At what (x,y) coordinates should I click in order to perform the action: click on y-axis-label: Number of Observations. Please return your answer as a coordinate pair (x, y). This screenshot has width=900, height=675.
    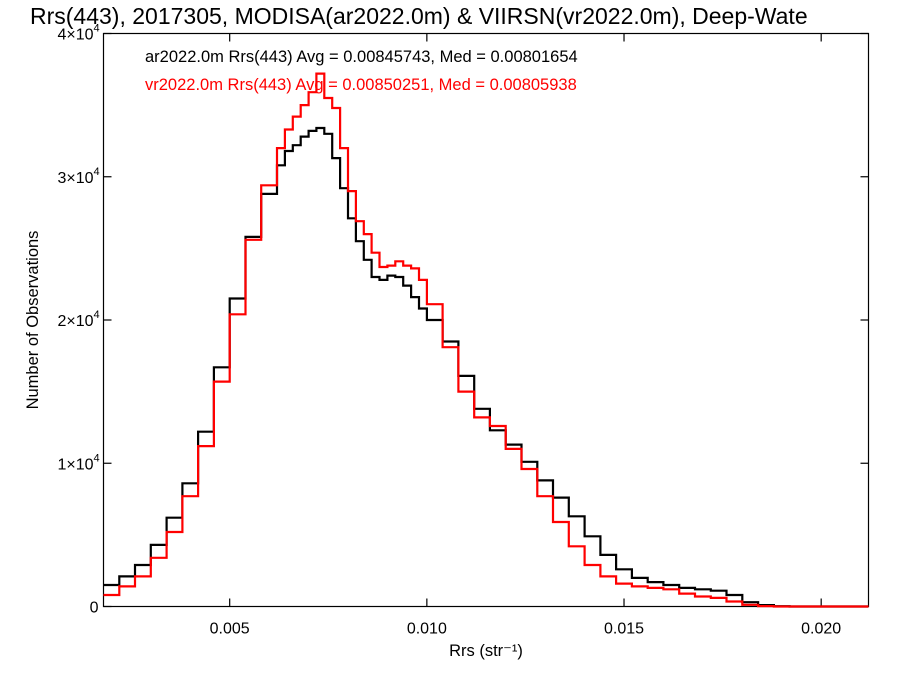
    Looking at the image, I should click on (33, 320).